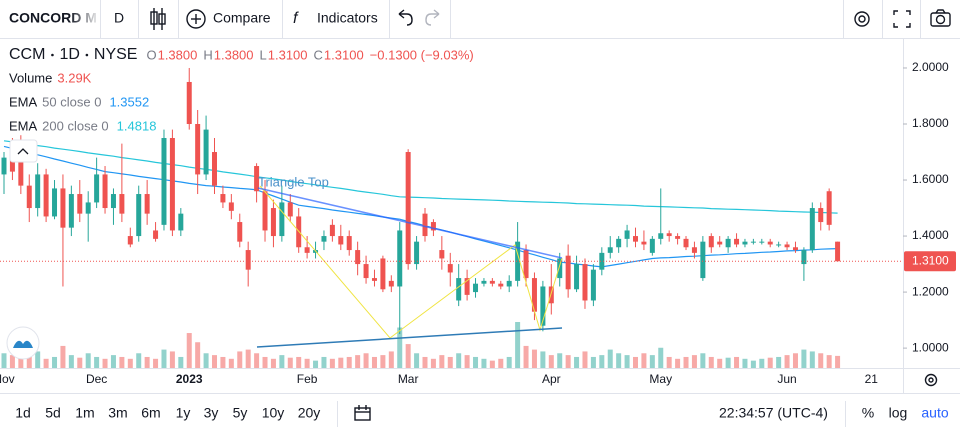 The image size is (960, 433). Describe the element at coordinates (30, 77) in the screenshot. I see `indicator-name: Volume` at that location.